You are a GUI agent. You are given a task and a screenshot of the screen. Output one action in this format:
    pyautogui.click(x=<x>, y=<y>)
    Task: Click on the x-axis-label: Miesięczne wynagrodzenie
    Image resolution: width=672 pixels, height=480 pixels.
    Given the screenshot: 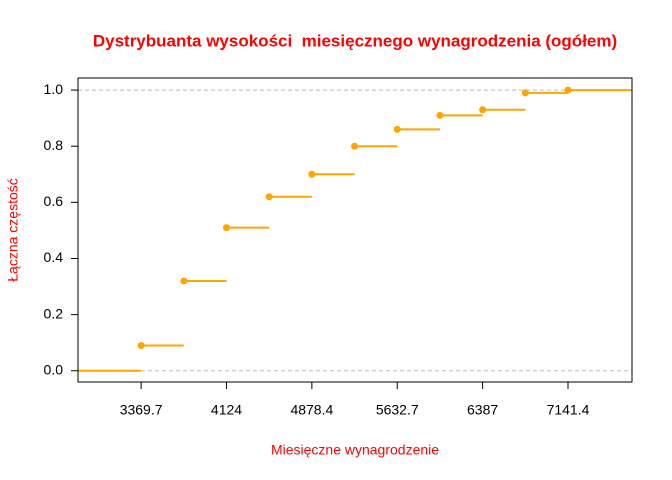 What is the action you would take?
    pyautogui.click(x=355, y=450)
    